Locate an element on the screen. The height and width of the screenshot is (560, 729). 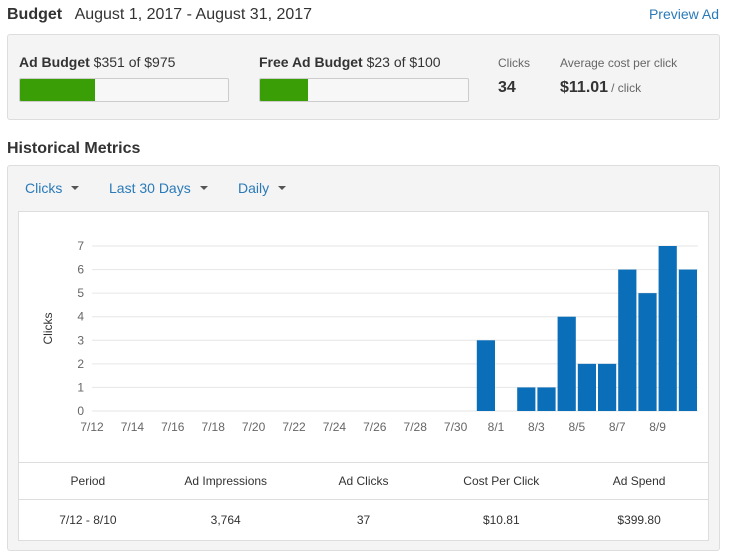
summary-header-cpc: Cost Per Click is located at coordinates (501, 481).